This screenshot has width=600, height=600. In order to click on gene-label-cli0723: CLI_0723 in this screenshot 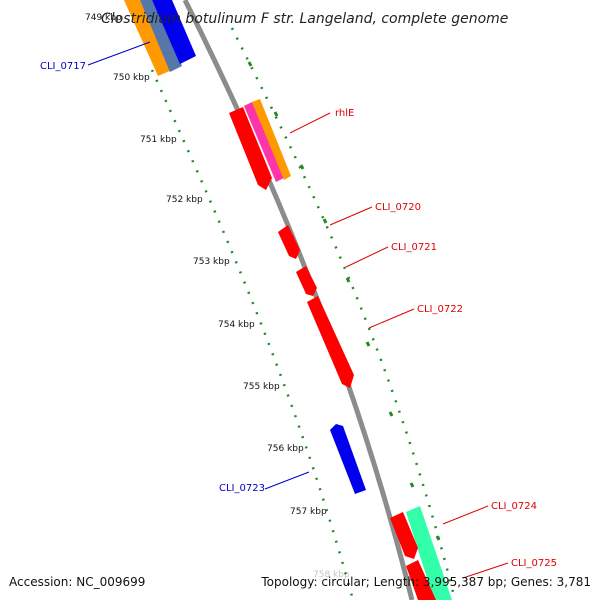, I will do `click(242, 488)`.